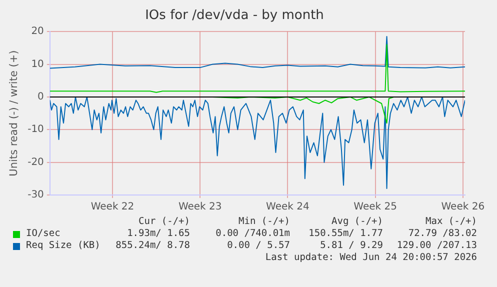 Image resolution: width=497 pixels, height=287 pixels. I want to click on x-tick-label: Week 25, so click(375, 207).